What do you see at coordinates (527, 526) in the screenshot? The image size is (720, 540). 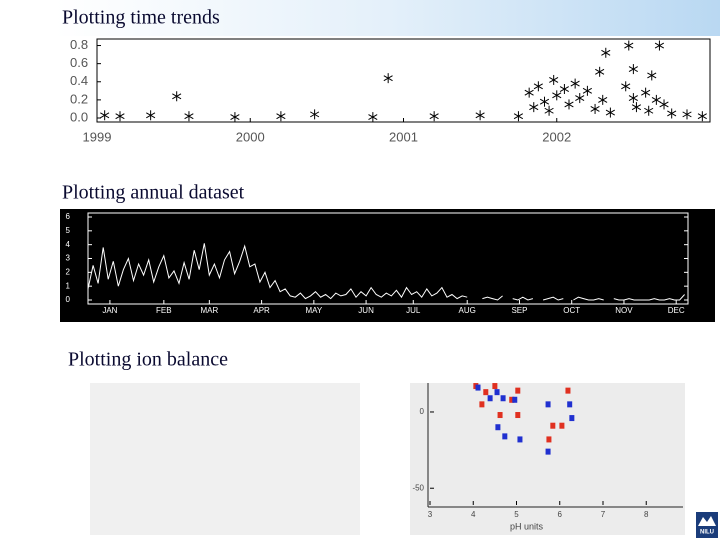 I see `x-axis-label: pH units` at bounding box center [527, 526].